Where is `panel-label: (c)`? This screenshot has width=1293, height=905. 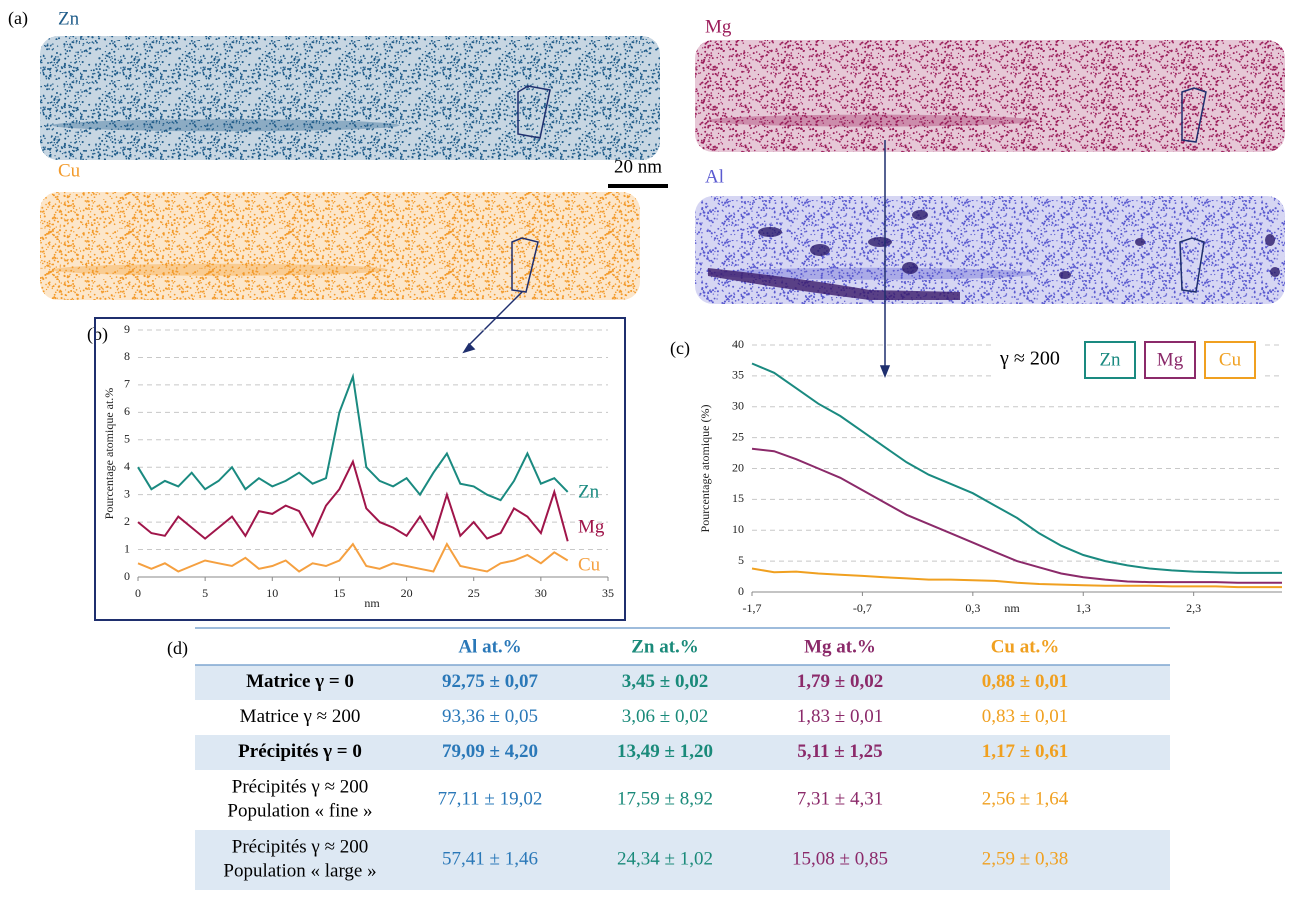 panel-label: (c) is located at coordinates (680, 348).